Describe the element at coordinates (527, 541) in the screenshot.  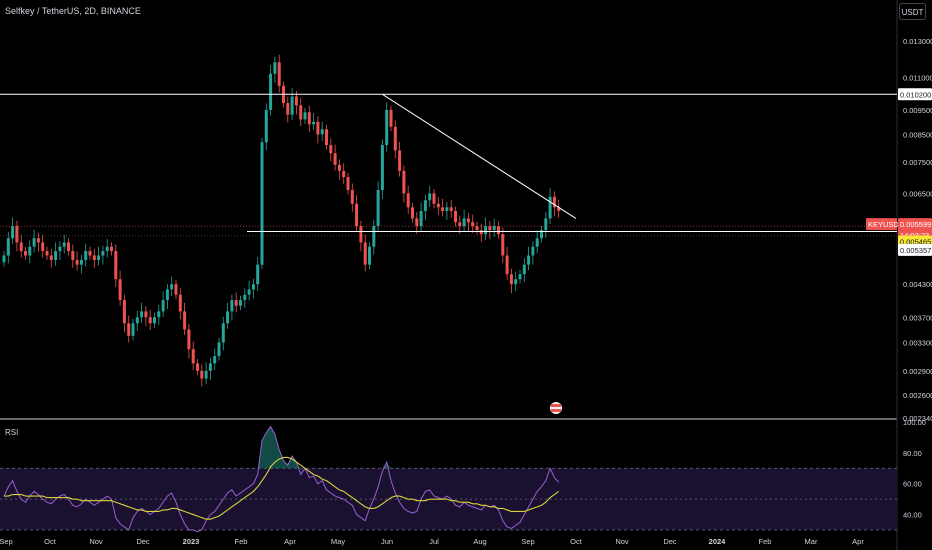
I see `time-tick-label: Sep` at that location.